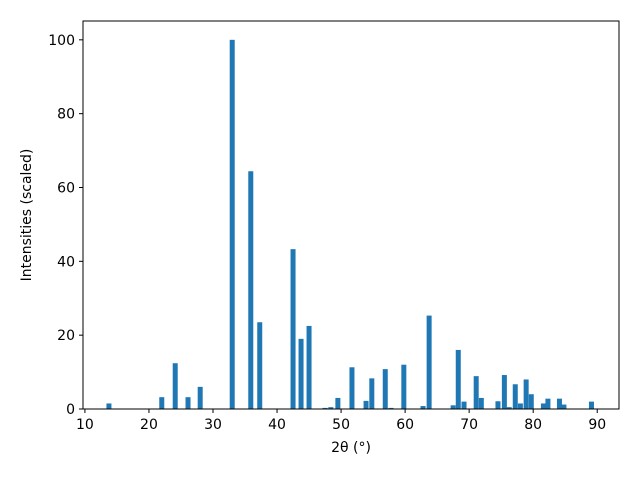  What do you see at coordinates (61, 41) in the screenshot?
I see `y-tick-label: 100` at bounding box center [61, 41].